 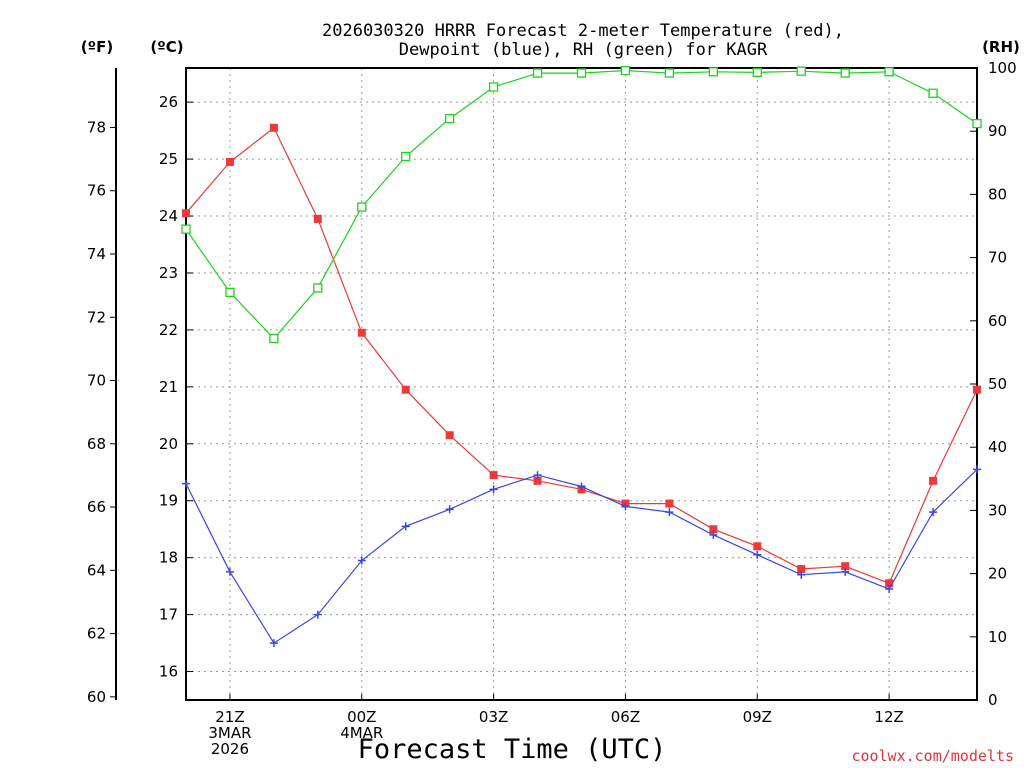 I want to click on celsius-tick-label: 25, so click(x=168, y=159).